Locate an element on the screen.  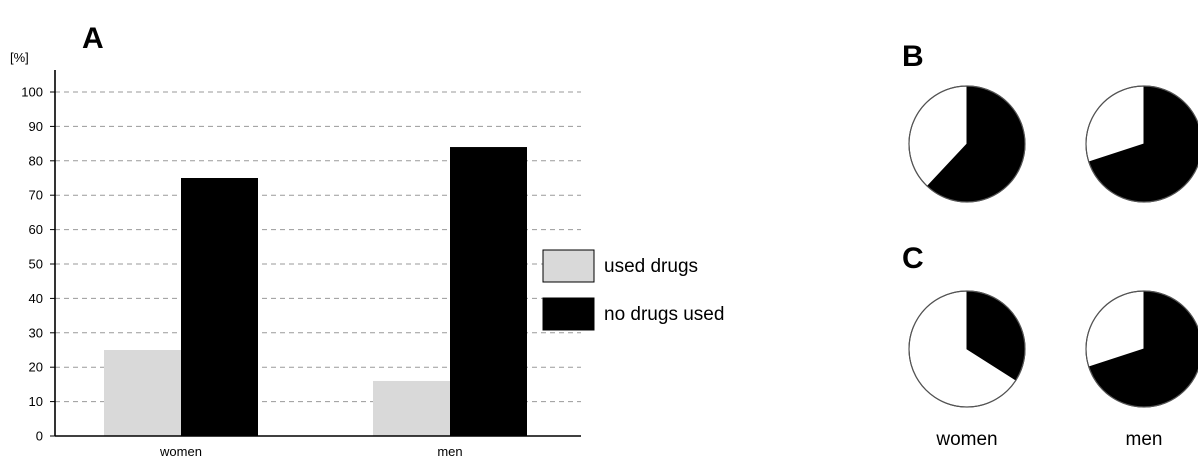
y-axis-ticks: 0 10 20 30 40 50 60 70 80 90 100 is located at coordinates (38, 264).